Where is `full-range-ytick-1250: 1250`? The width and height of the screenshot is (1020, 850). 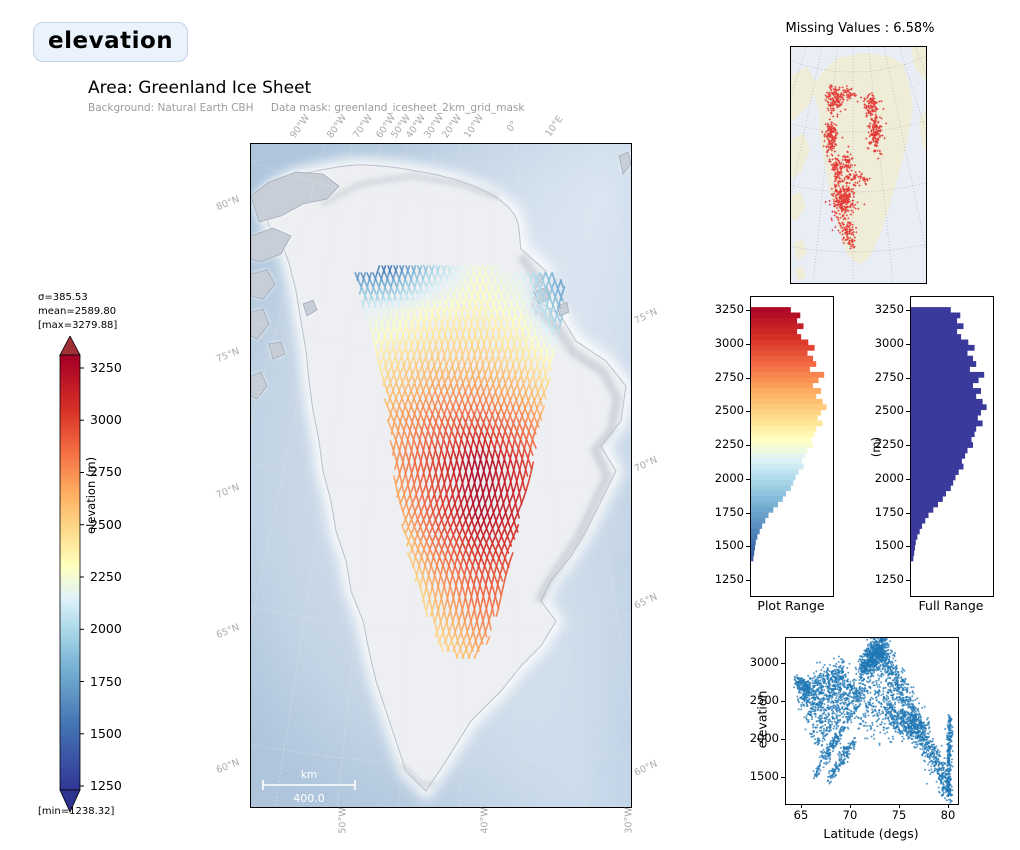
full-range-ytick-1250: 1250 is located at coordinates (889, 579).